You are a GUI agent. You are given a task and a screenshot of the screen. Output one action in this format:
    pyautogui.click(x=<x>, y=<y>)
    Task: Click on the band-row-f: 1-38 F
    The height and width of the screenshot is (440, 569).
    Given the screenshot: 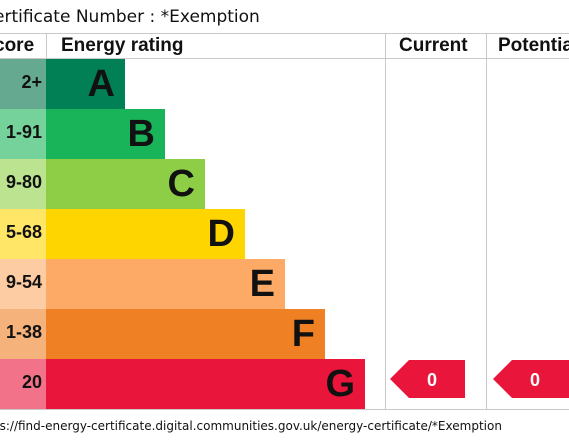 What is the action you would take?
    pyautogui.click(x=192, y=334)
    